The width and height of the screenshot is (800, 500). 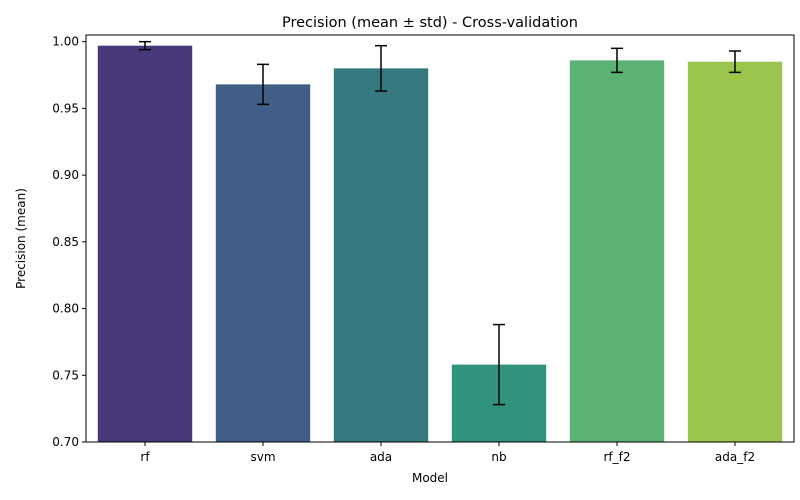 I want to click on y-tick-label: 0.95, so click(x=65, y=108).